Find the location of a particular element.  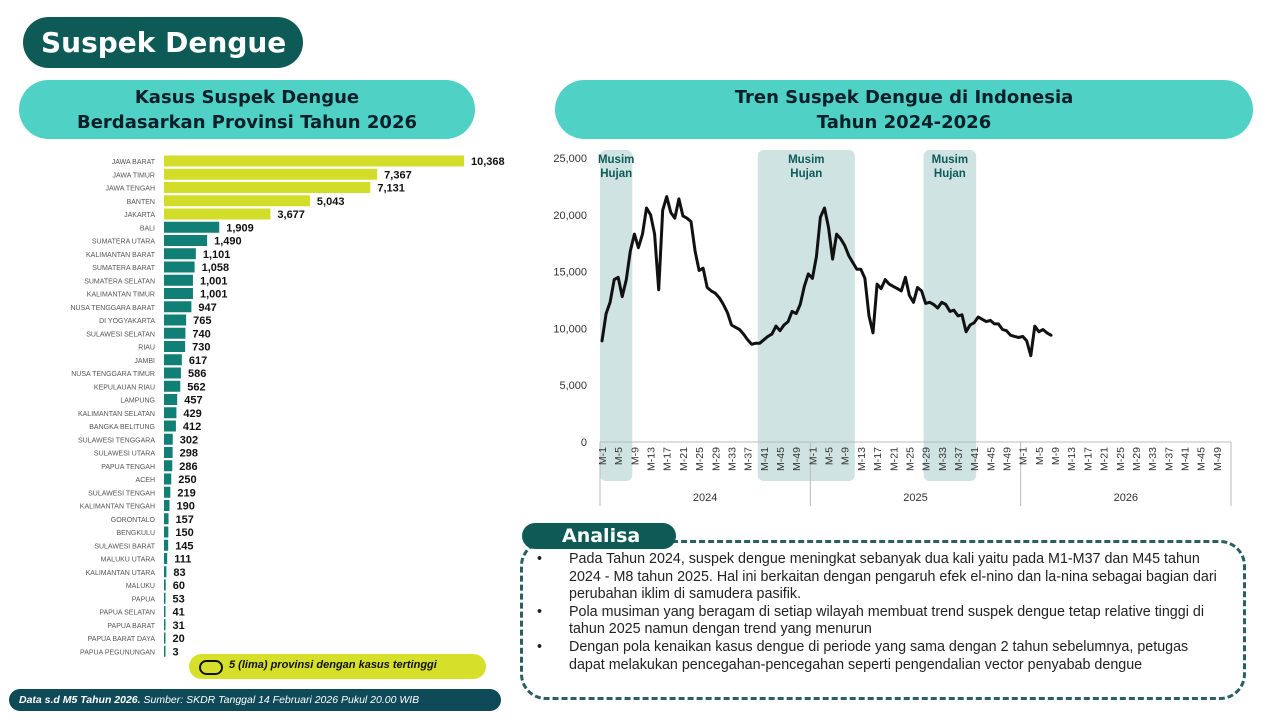

bar-value-label: 7,131 is located at coordinates (391, 189).